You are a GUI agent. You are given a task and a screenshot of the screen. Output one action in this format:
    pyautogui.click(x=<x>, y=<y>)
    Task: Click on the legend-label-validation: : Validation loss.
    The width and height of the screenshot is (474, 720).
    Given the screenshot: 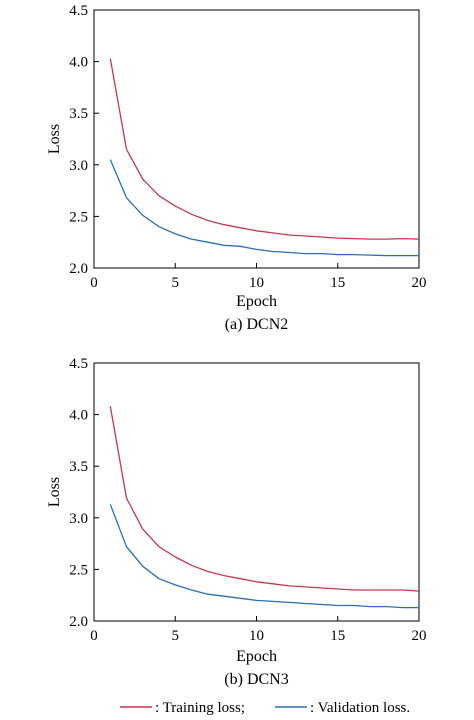 What is the action you would take?
    pyautogui.click(x=360, y=708)
    